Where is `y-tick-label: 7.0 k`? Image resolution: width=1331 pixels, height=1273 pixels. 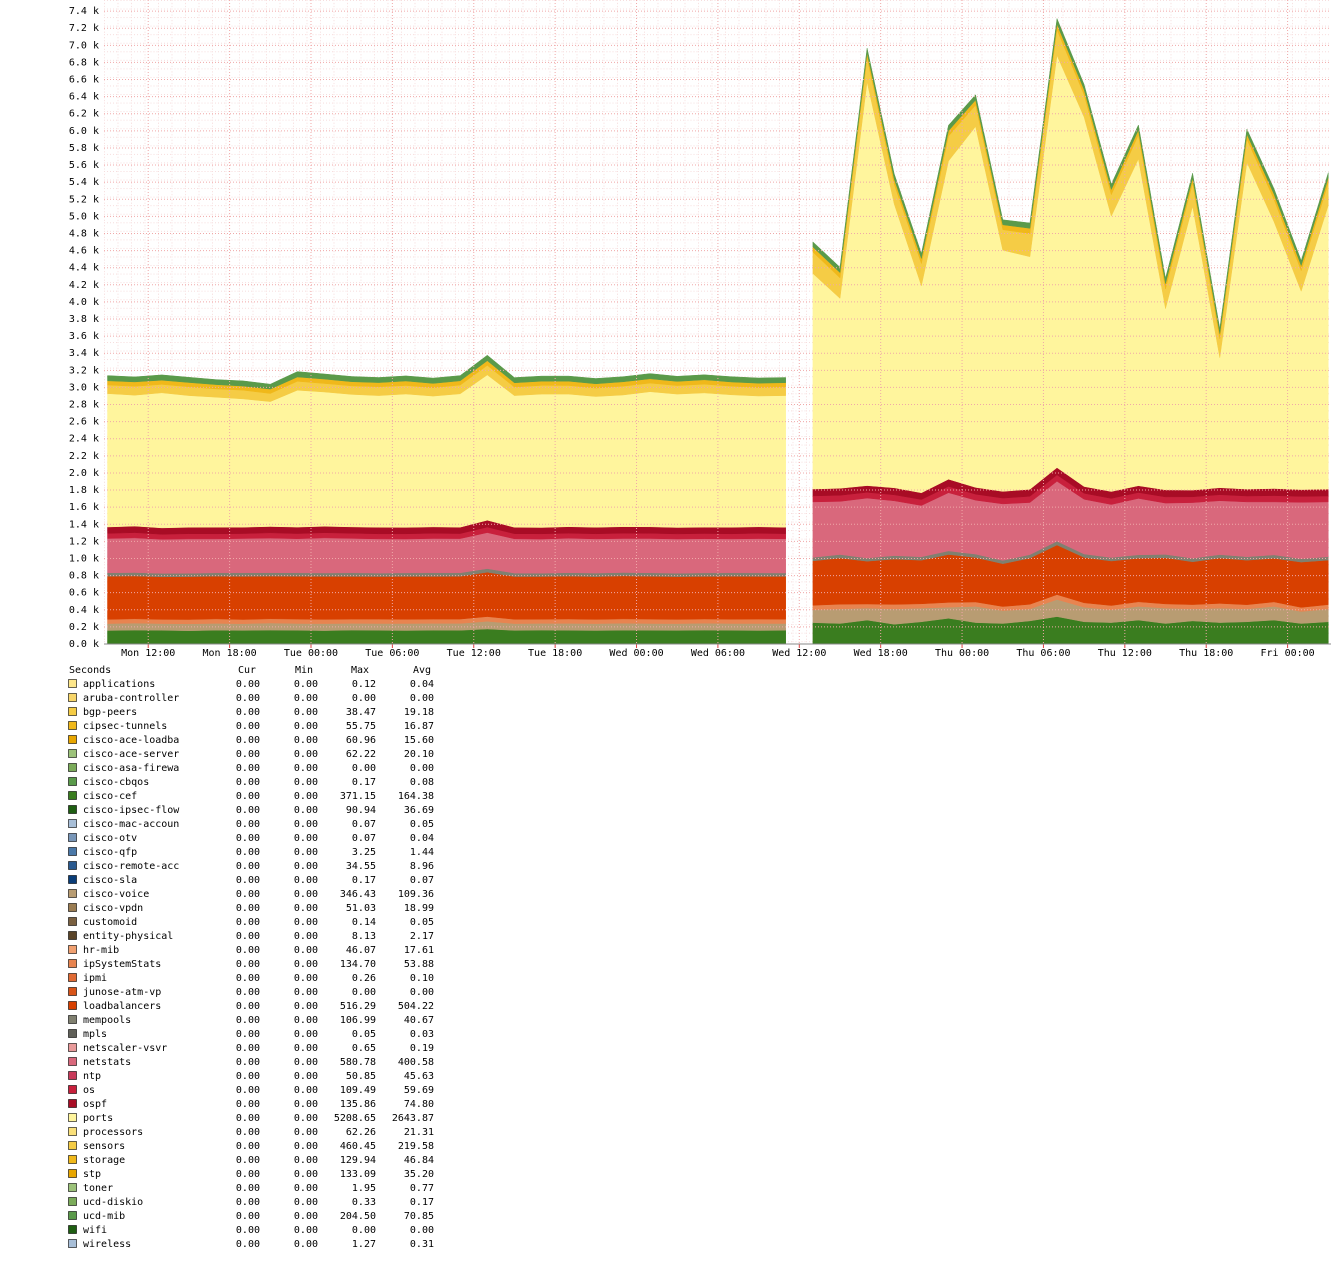
y-tick-label: 7.0 k is located at coordinates (84, 45).